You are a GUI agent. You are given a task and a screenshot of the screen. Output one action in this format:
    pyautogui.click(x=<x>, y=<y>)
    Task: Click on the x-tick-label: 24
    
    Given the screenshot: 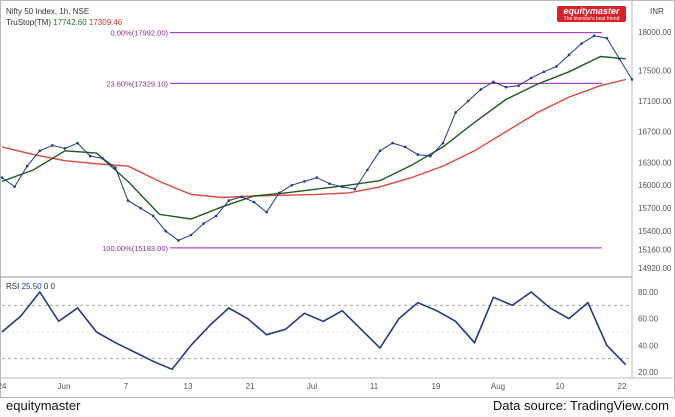 What is the action you would take?
    pyautogui.click(x=3, y=386)
    